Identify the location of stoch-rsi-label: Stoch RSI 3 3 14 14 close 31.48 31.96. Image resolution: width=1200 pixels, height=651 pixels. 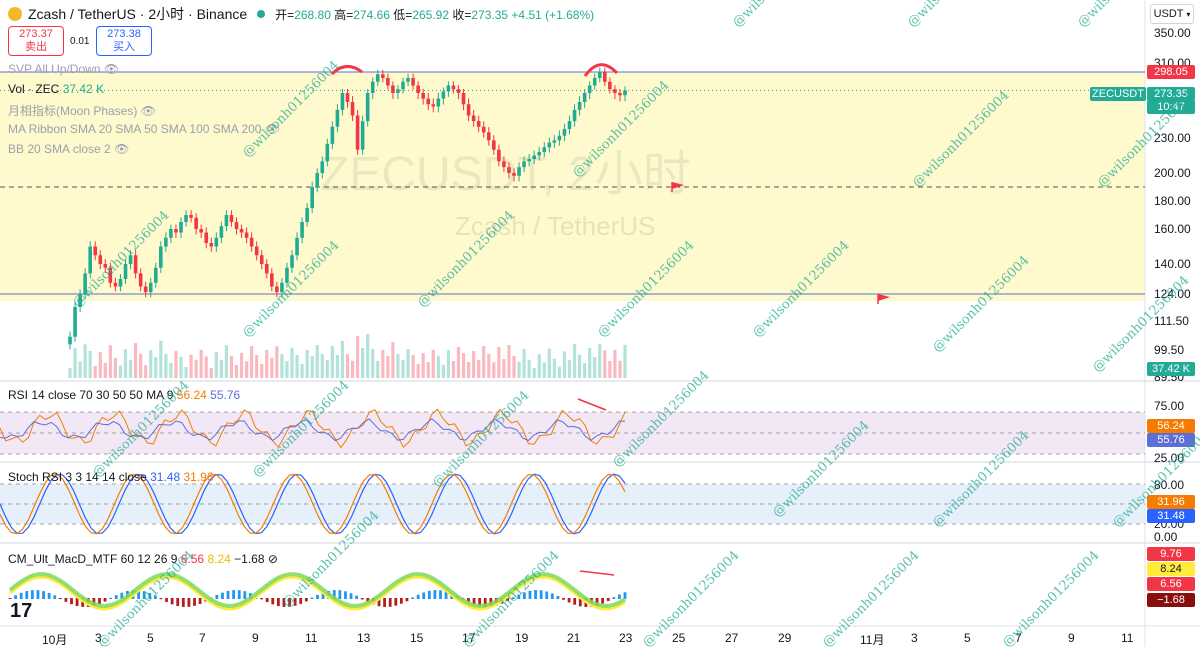
(111, 477).